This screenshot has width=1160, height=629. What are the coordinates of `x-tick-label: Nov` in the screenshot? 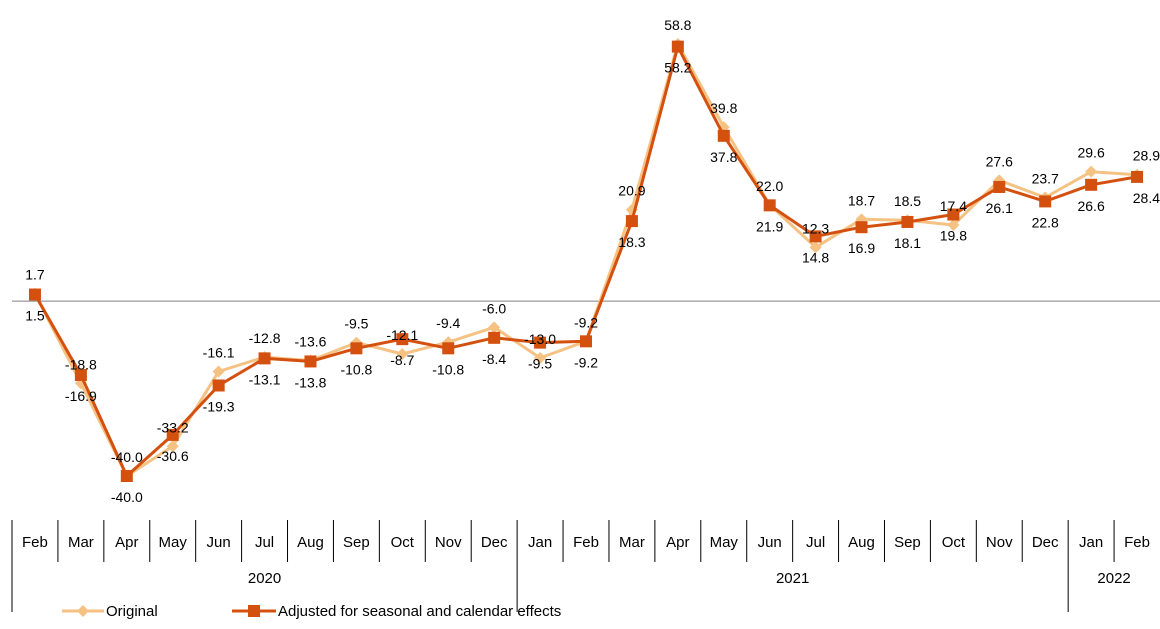 It's located at (448, 542).